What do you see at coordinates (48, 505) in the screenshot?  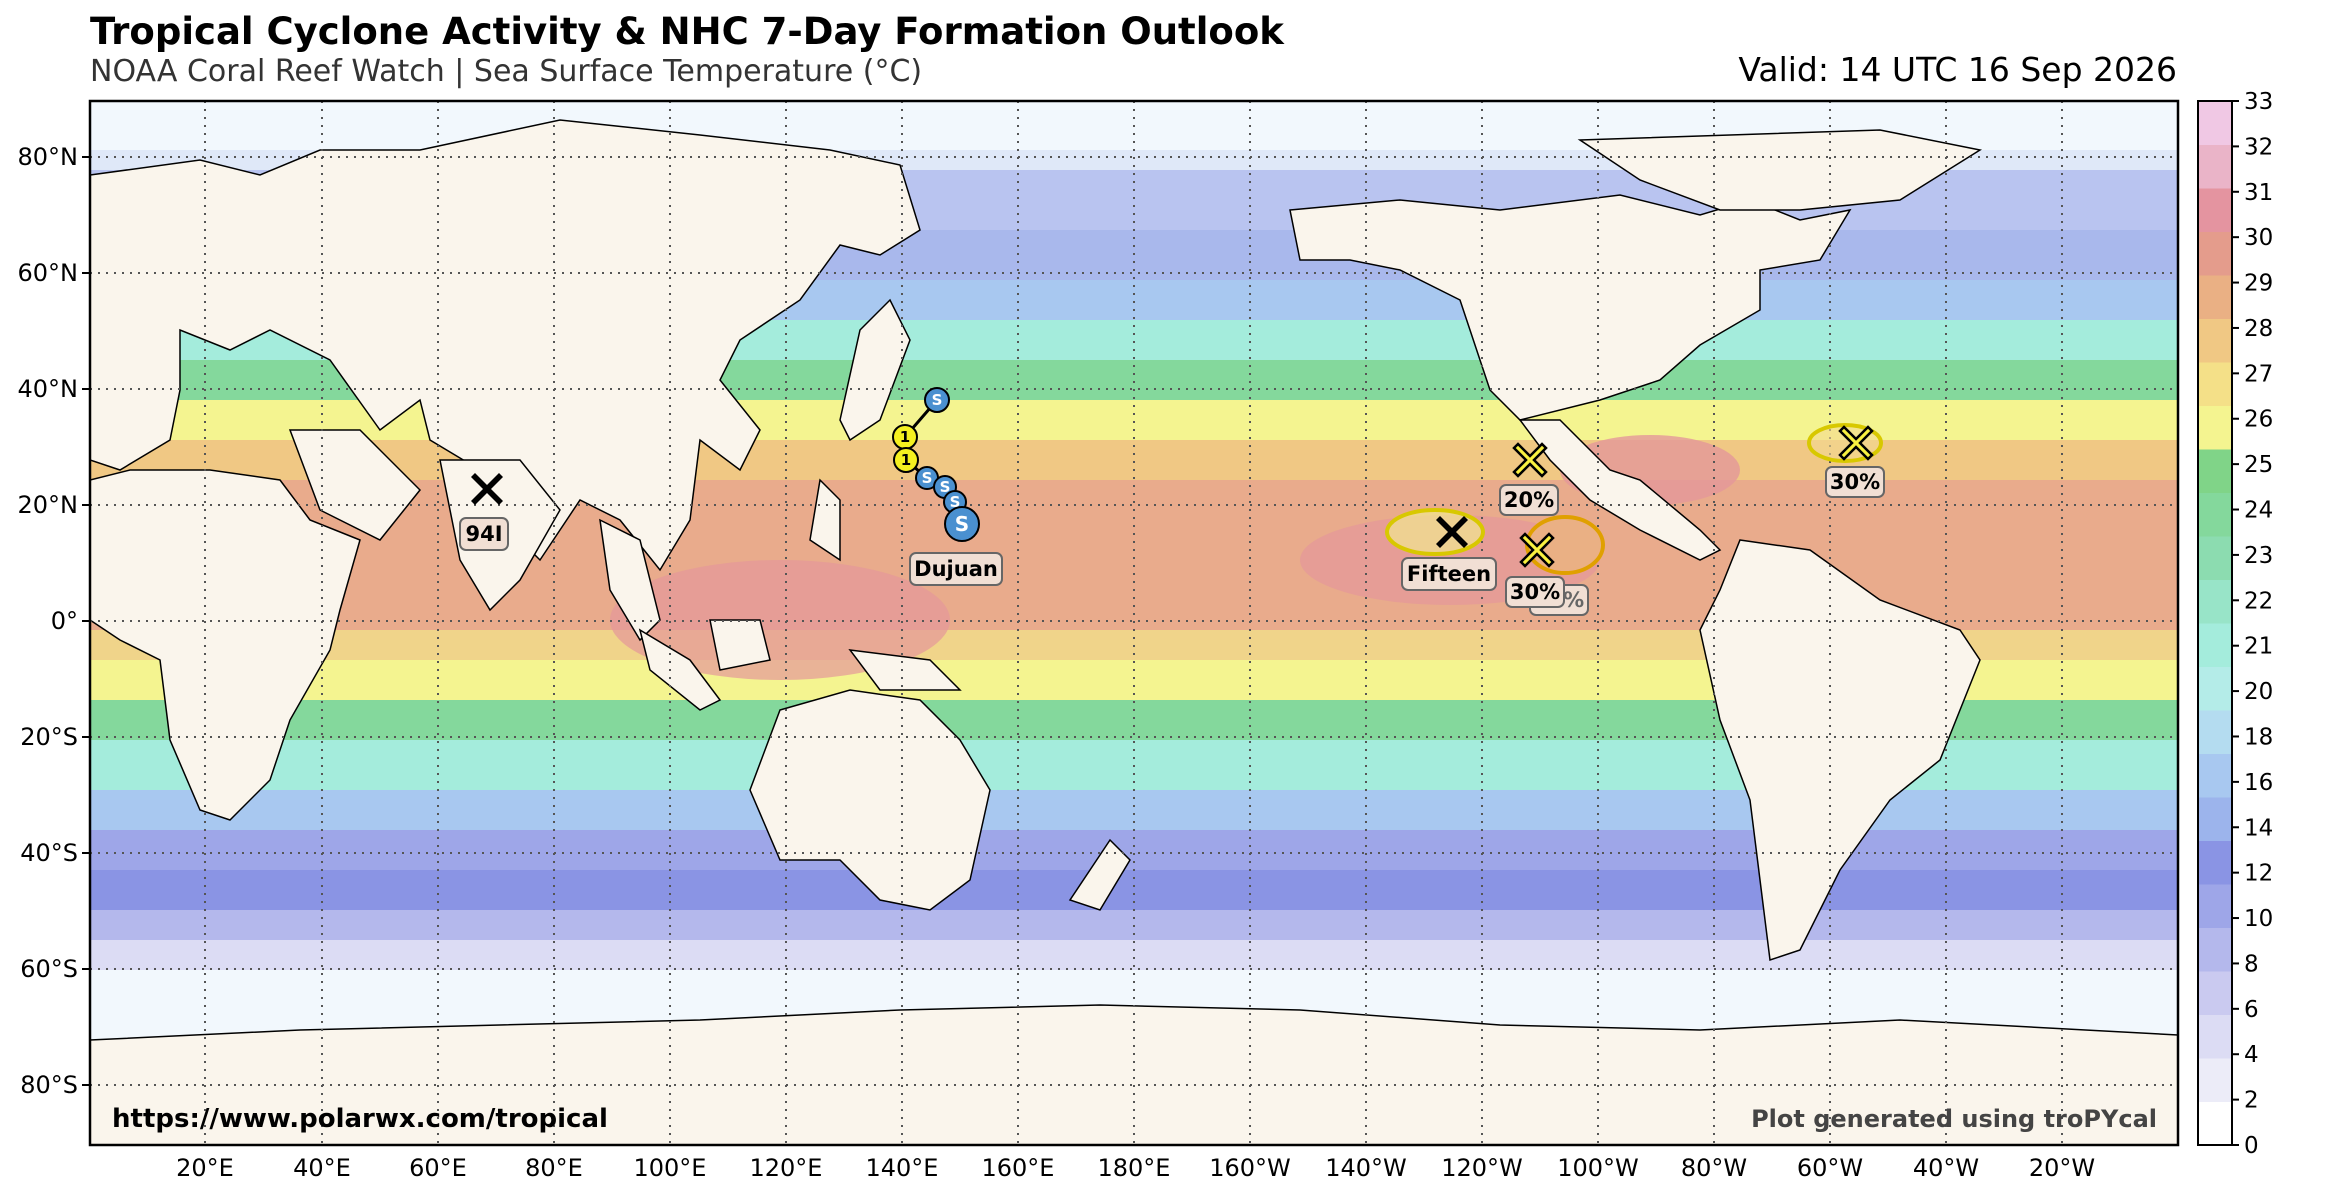 I see `lat-label: 20°N` at bounding box center [48, 505].